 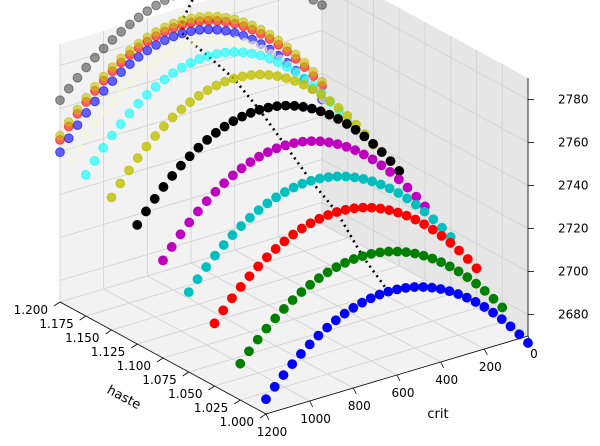 I want to click on y-tick-label: 1.000, so click(x=237, y=422).